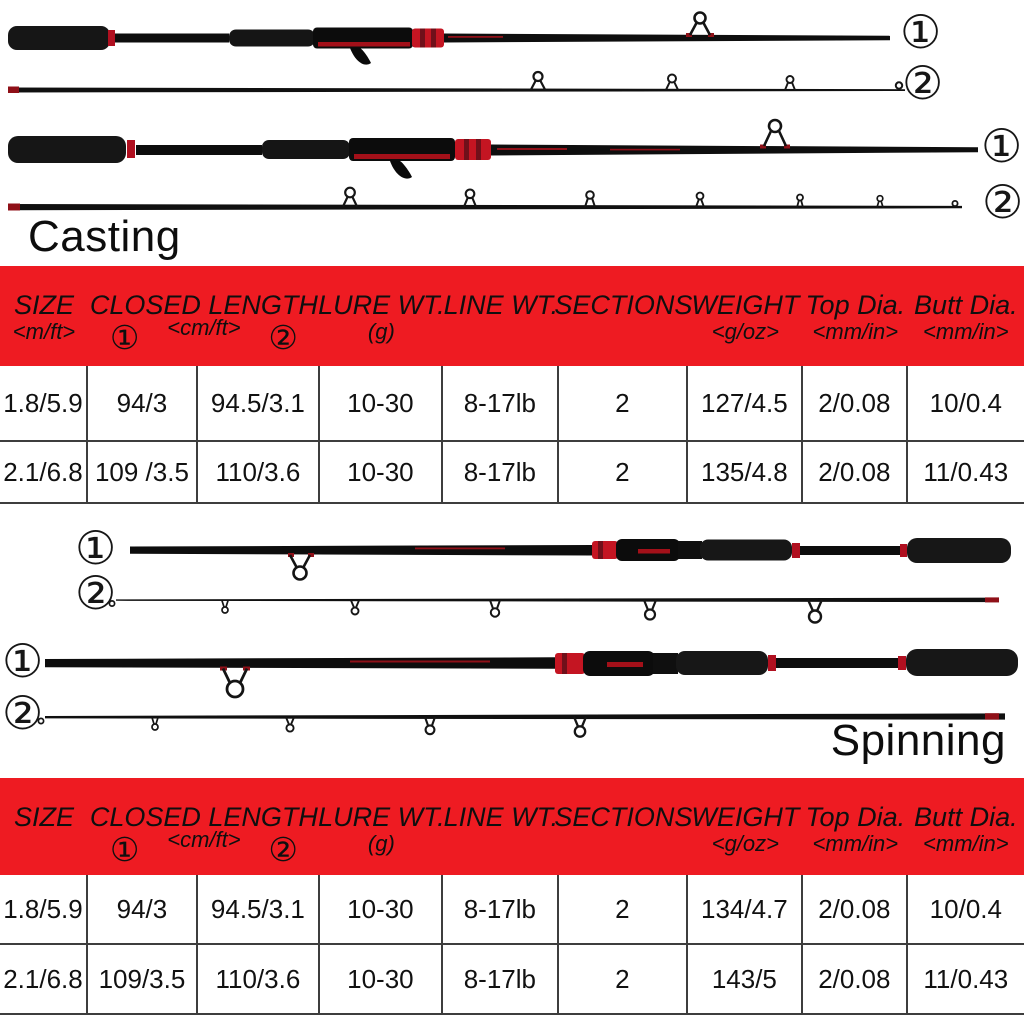 Image resolution: width=1024 pixels, height=1024 pixels. What do you see at coordinates (449, 38) in the screenshot?
I see `casting-rod-1-butt-section` at bounding box center [449, 38].